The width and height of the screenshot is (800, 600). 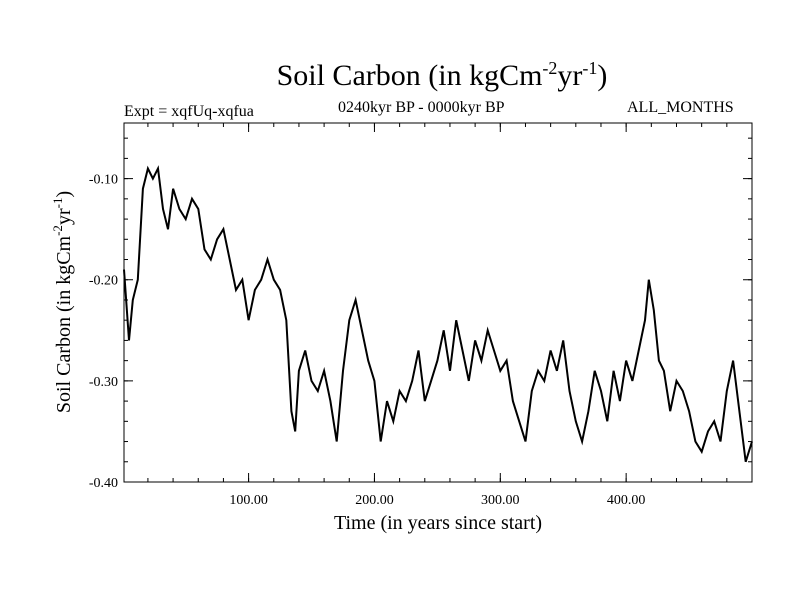 I want to click on y-tick-label: -0.40, so click(x=103, y=483).